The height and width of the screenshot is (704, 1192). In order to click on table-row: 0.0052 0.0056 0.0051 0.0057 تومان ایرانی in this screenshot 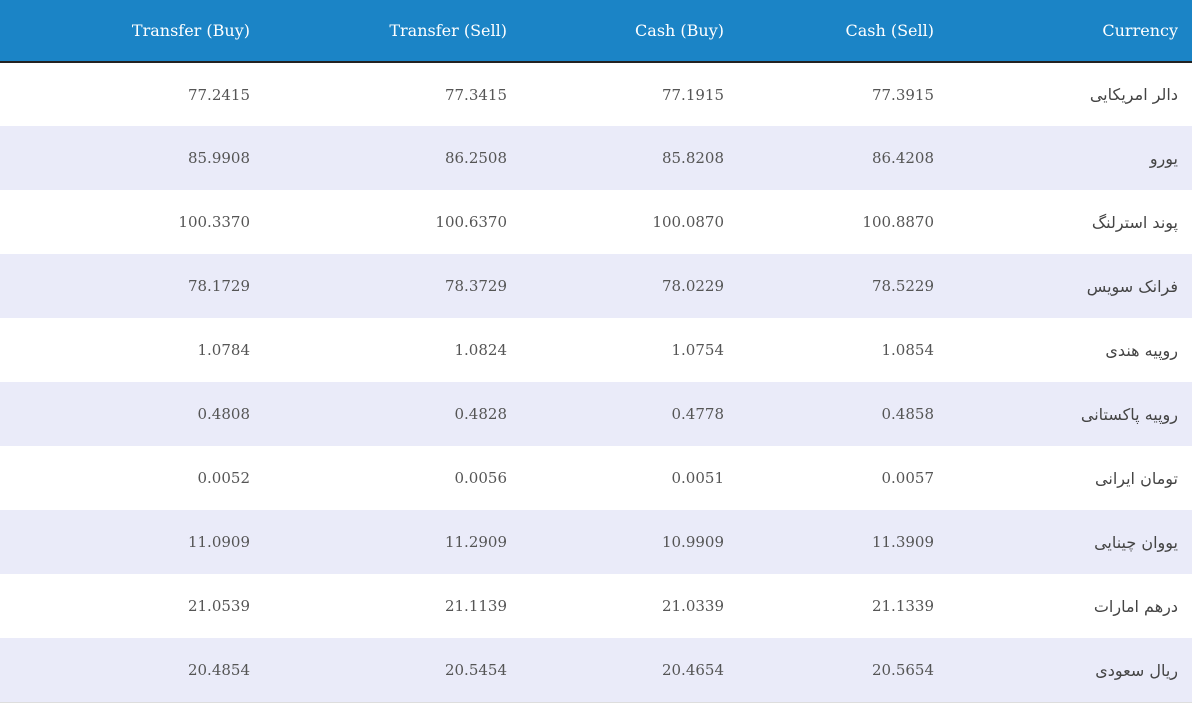, I will do `click(596, 478)`.